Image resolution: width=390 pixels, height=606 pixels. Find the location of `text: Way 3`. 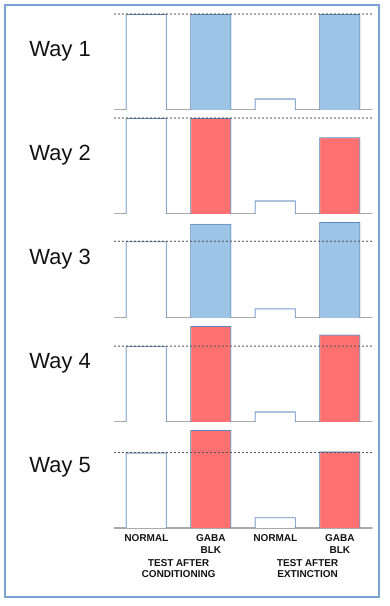

text: Way 3 is located at coordinates (60, 256).